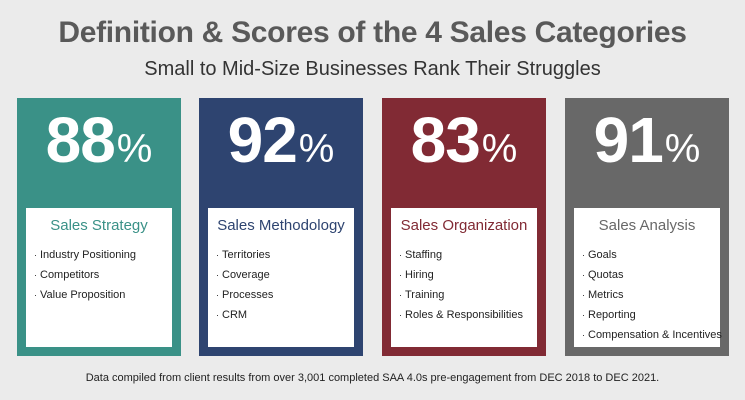 The height and width of the screenshot is (400, 745). I want to click on category-items: · Territories · Coverage · Processes · CRM, so click(244, 285).